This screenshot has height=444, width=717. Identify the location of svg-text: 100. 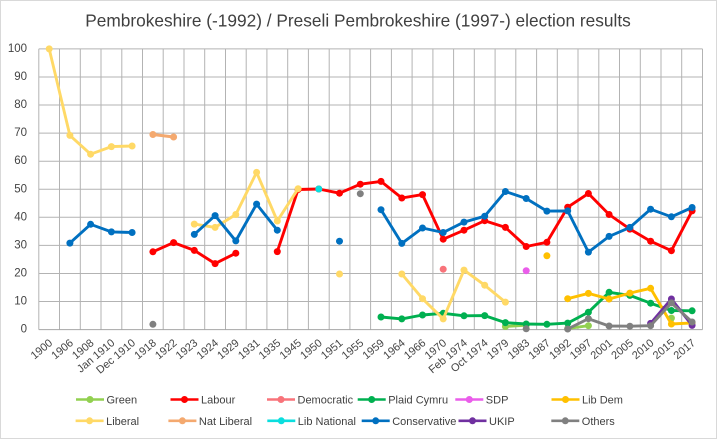
(17, 49).